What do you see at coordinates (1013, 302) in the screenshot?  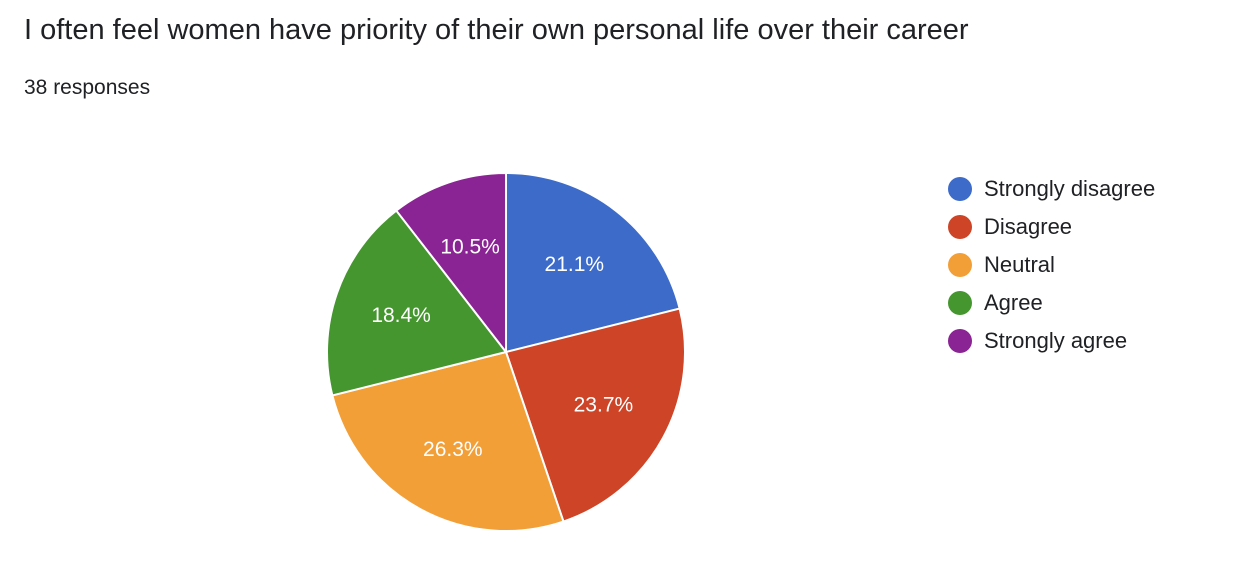 I see `legend-label: Agree` at bounding box center [1013, 302].